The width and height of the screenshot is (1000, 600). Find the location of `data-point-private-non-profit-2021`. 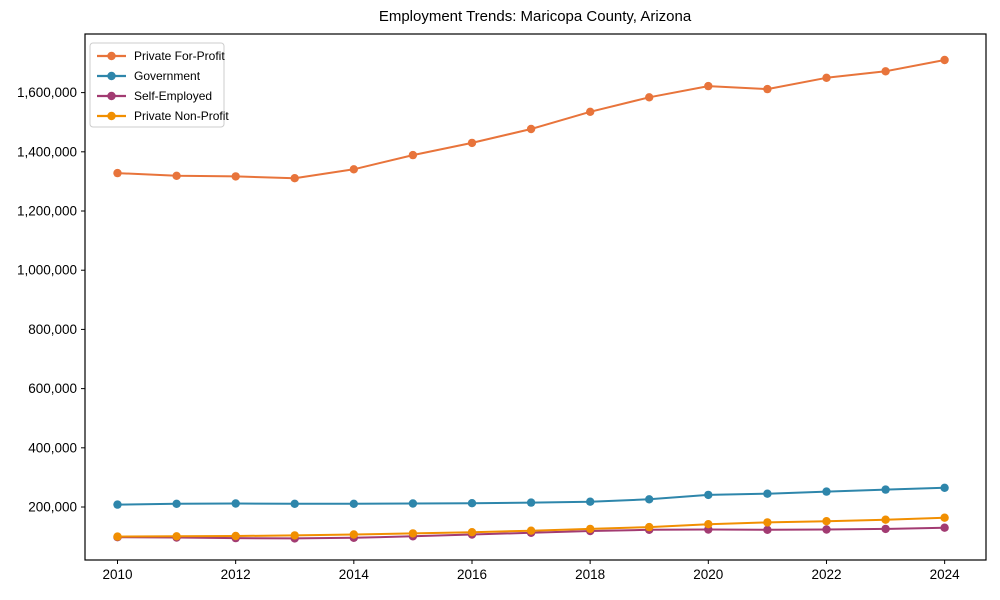

data-point-private-non-profit-2021 is located at coordinates (767, 522).